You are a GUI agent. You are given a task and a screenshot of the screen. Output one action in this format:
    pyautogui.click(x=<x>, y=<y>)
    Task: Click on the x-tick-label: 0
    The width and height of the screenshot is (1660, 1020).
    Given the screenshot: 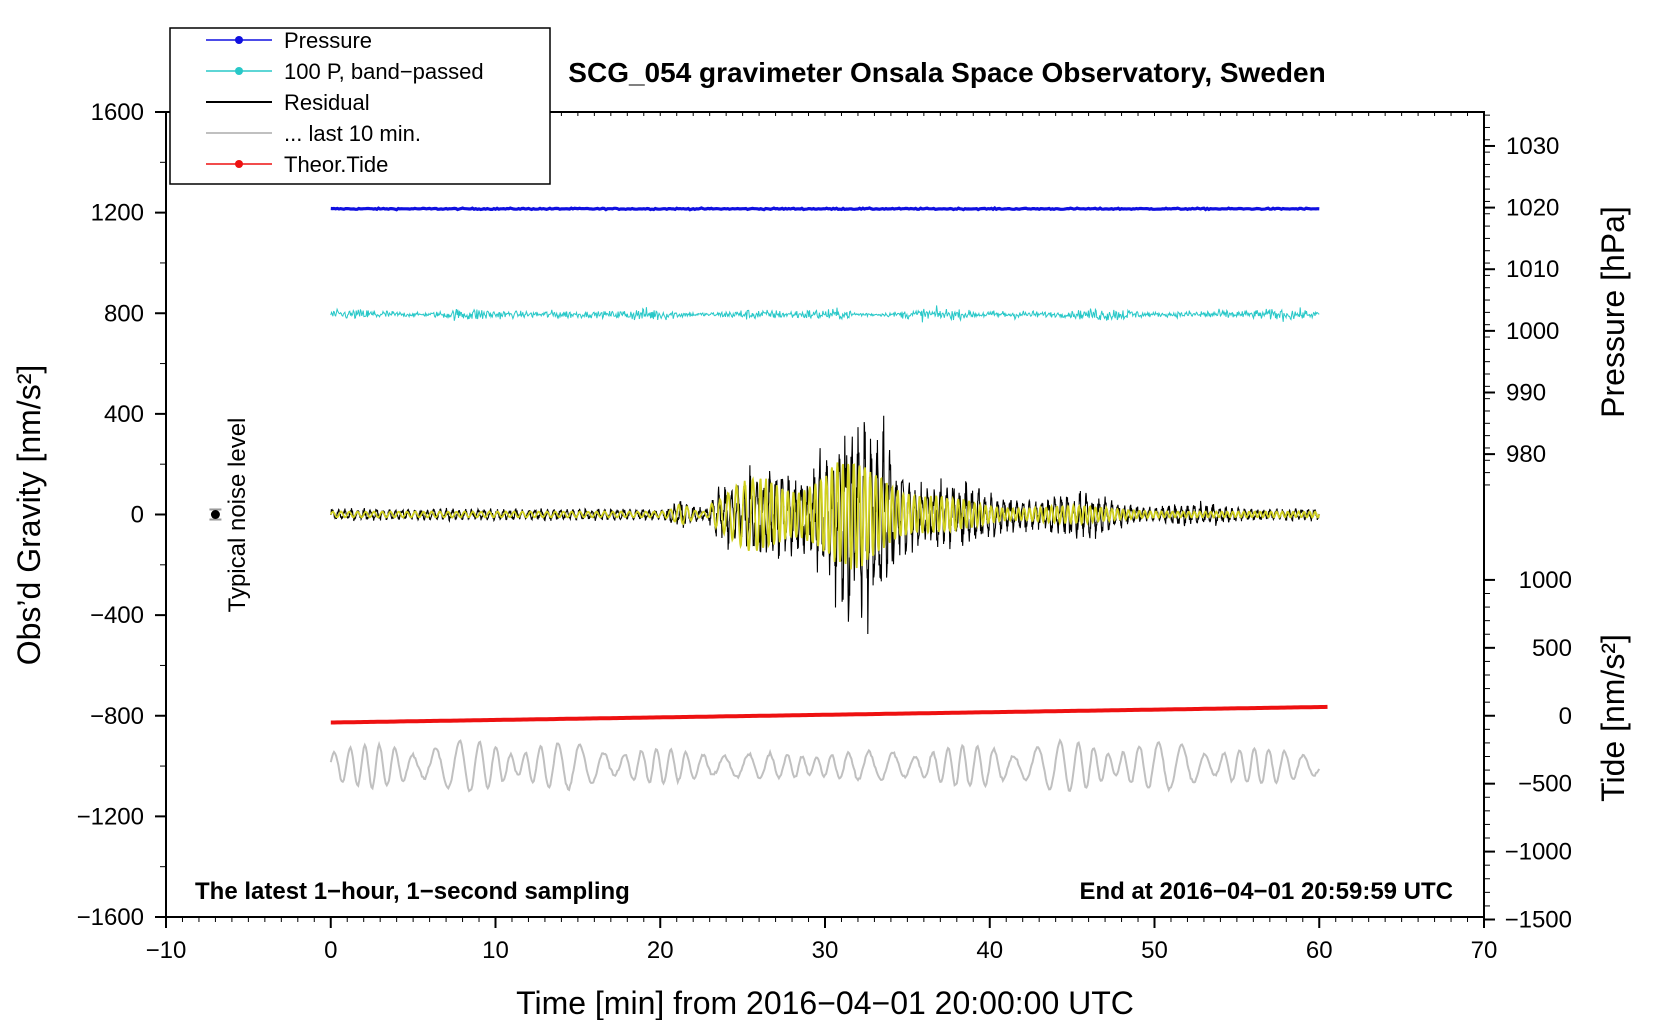 What is the action you would take?
    pyautogui.click(x=330, y=950)
    